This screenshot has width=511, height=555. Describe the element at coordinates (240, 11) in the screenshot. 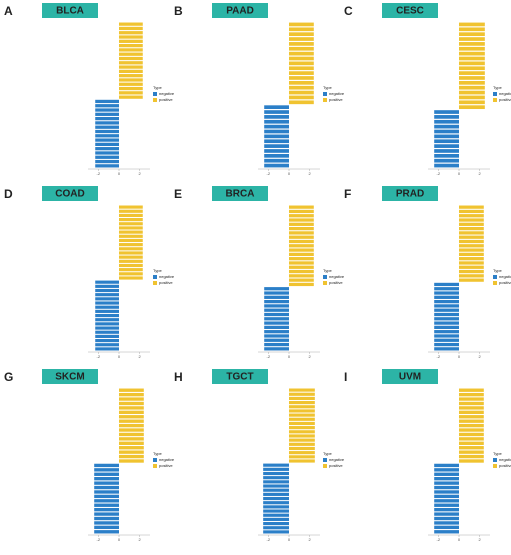

I see `panel-title: PAAD` at that location.